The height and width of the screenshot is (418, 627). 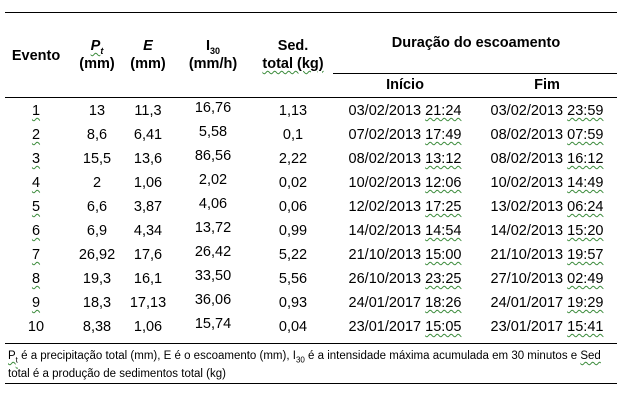 I want to click on cell-pt: 8,6, so click(x=97, y=135).